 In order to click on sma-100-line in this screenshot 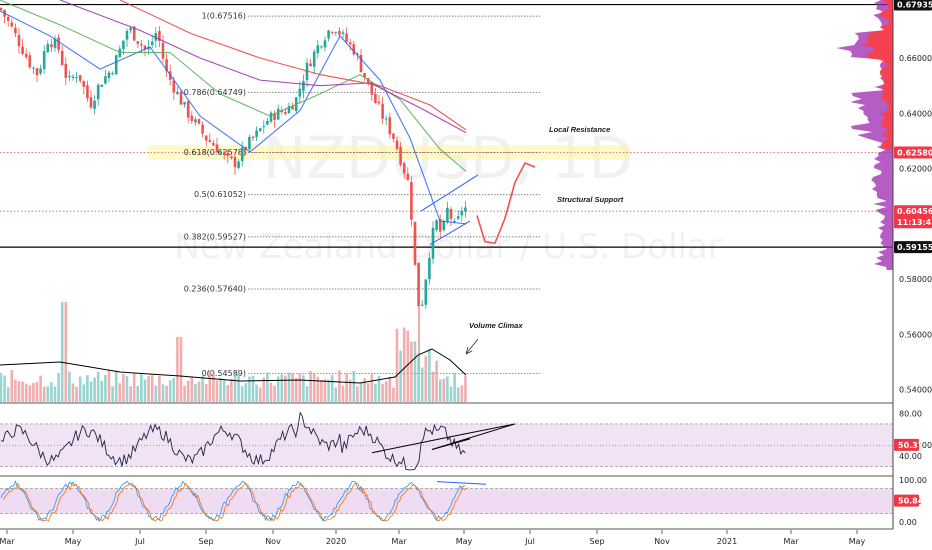, I will do `click(263, 67)`.